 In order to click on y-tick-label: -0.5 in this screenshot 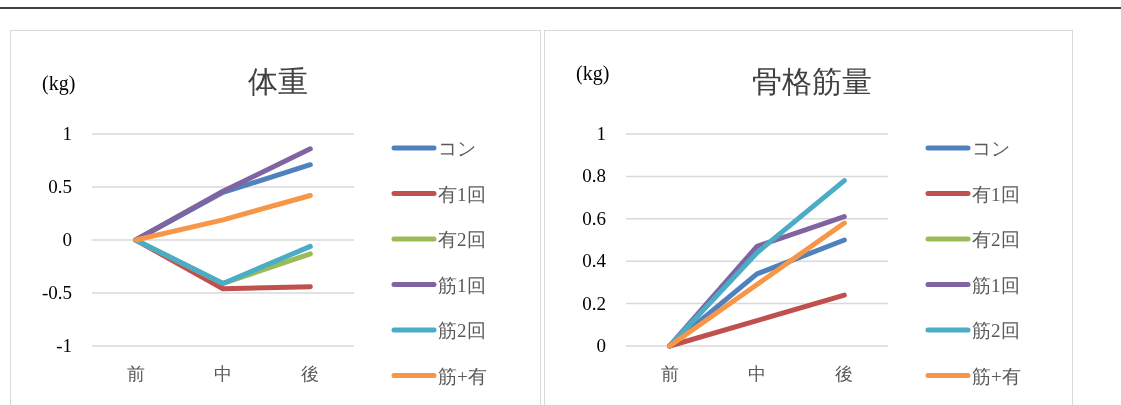, I will do `click(56, 292)`.